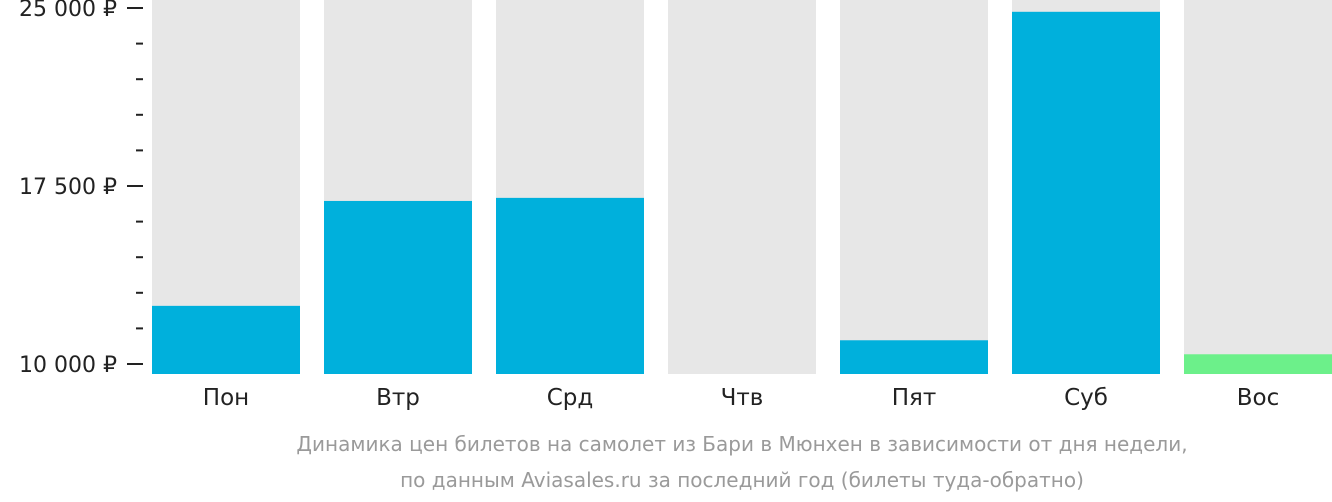 This screenshot has height=502, width=1332. What do you see at coordinates (398, 398) in the screenshot?
I see `x-tick-label: Втр` at bounding box center [398, 398].